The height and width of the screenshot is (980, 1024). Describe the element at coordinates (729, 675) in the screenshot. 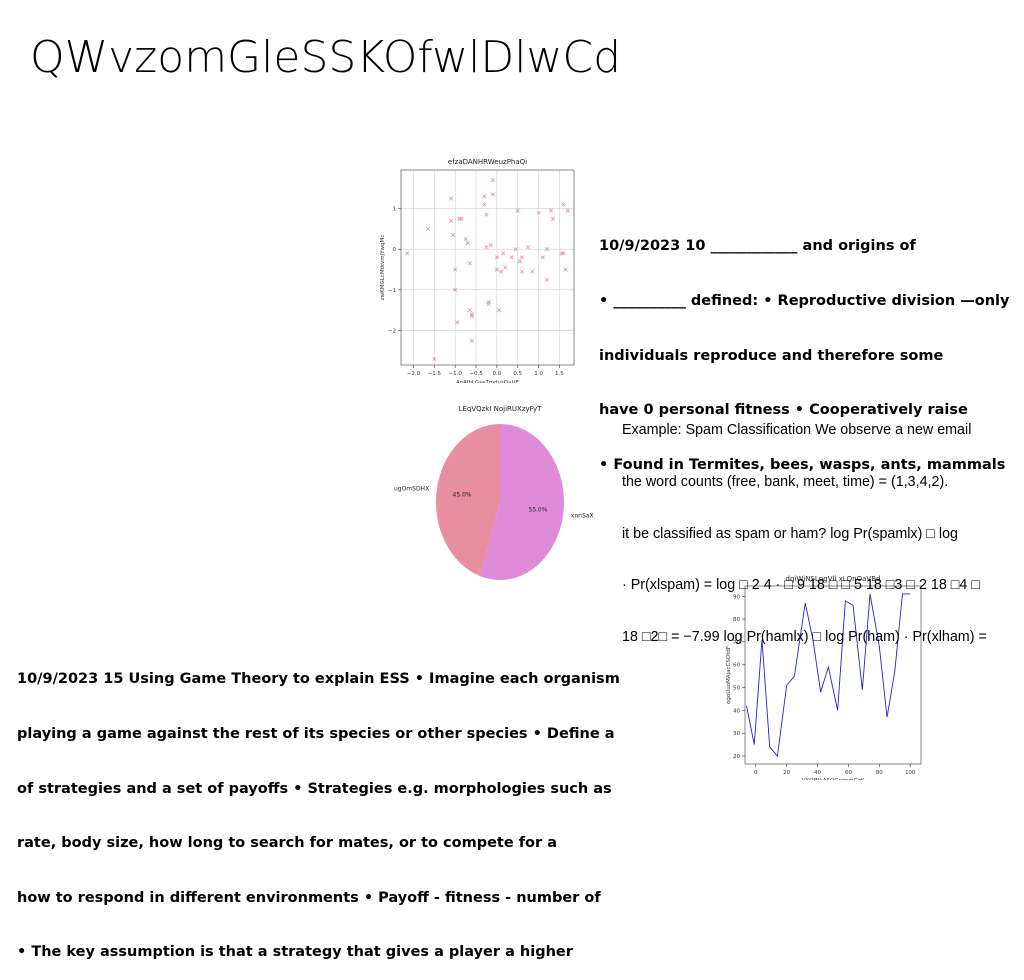

I see `y-axis-label: ogoUuoMAjacCSOtdF` at that location.